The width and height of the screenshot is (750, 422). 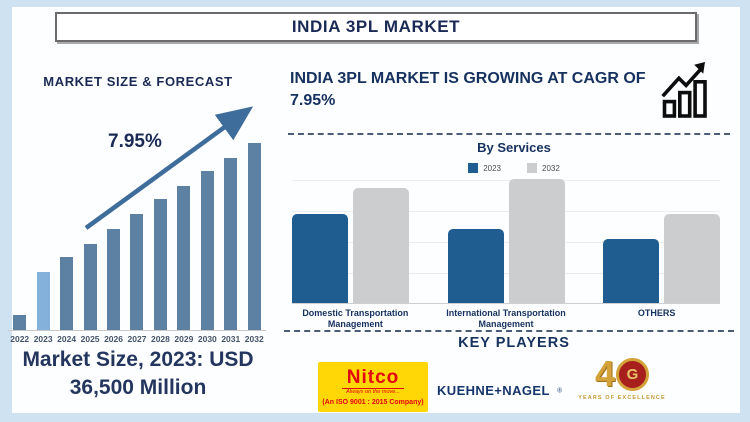 What do you see at coordinates (114, 279) in the screenshot?
I see `forecast-bar-2026` at bounding box center [114, 279].